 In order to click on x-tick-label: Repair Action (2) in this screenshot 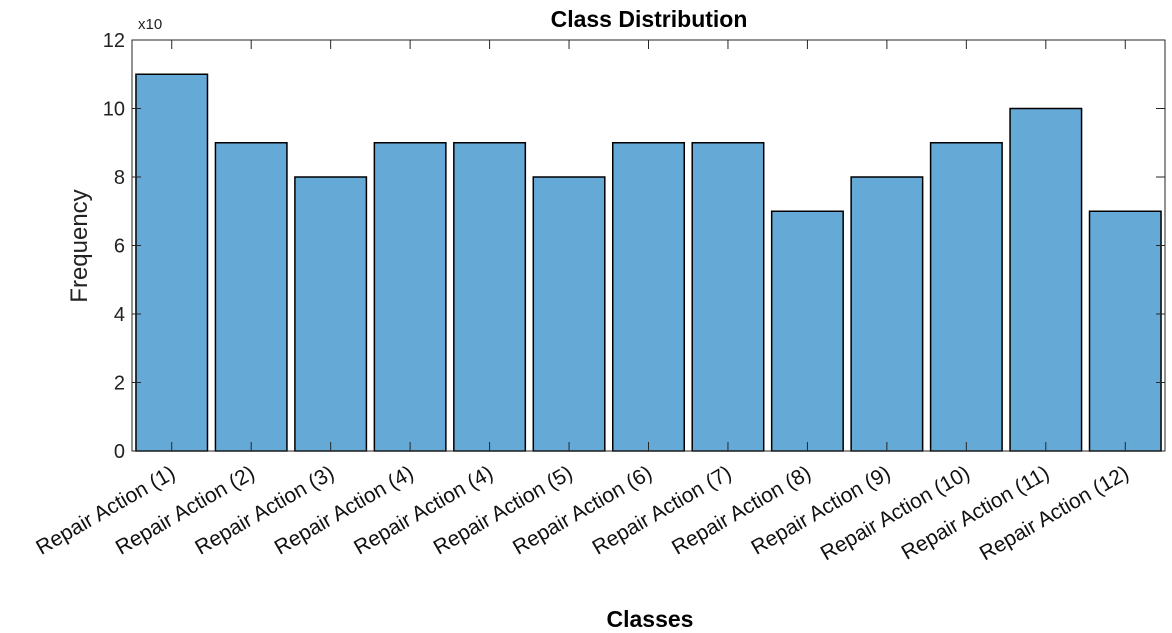, I will do `click(185, 510)`.